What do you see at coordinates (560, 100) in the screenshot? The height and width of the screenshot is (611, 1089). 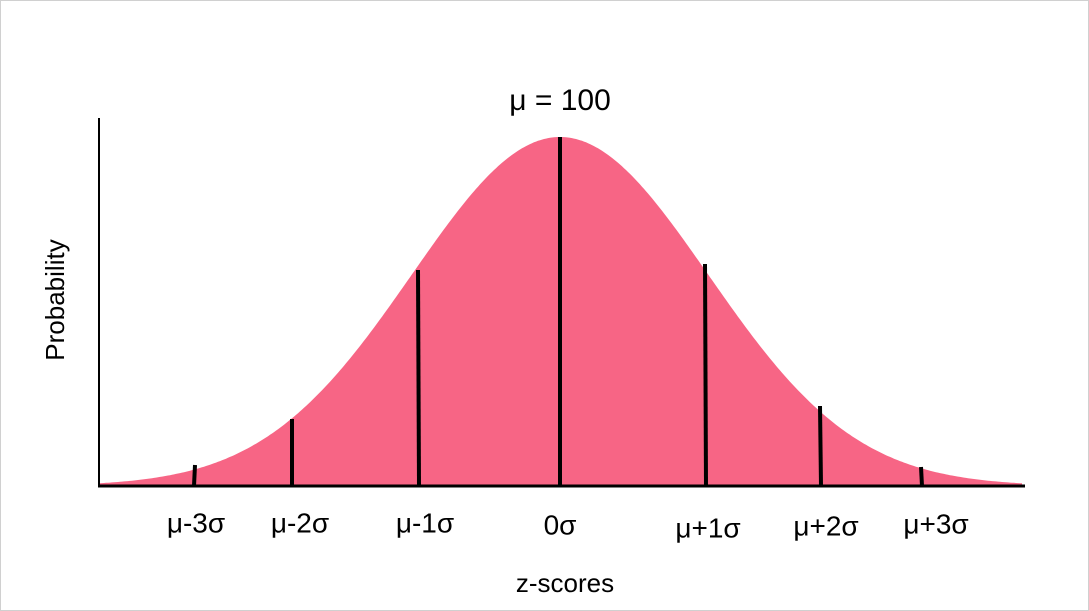 I see `title: μ = 100` at bounding box center [560, 100].